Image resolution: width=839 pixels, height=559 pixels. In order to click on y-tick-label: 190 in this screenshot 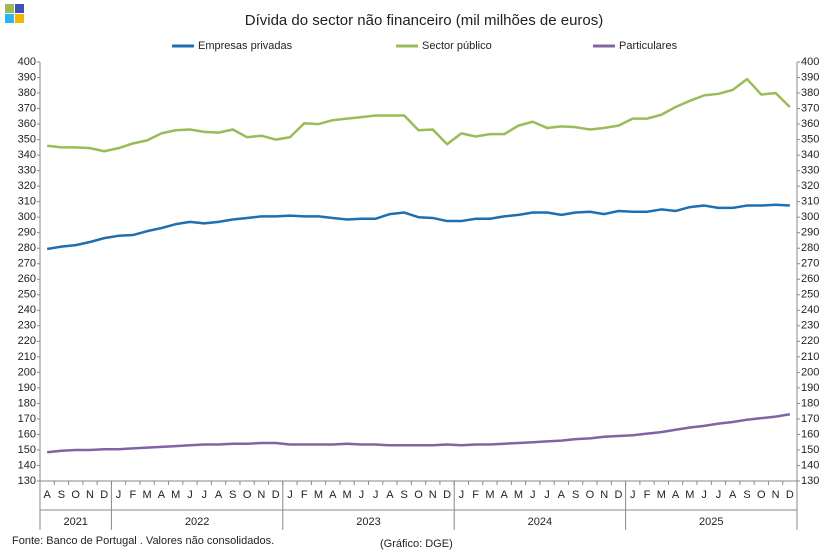, I will do `click(27, 388)`.